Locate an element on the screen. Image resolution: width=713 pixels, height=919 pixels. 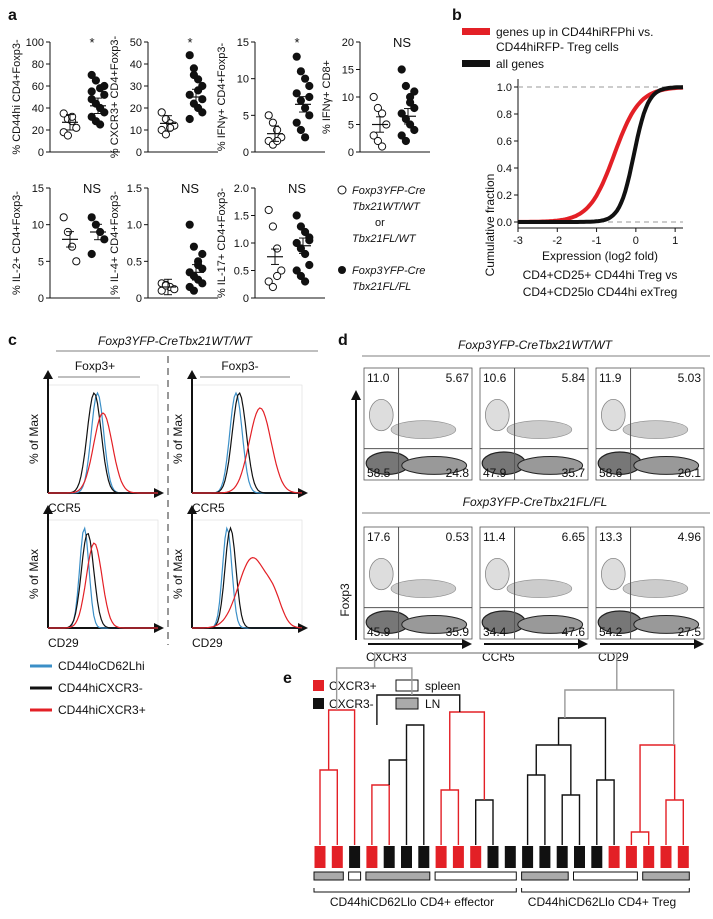
histogram-frame is located at coordinates (247, 574).